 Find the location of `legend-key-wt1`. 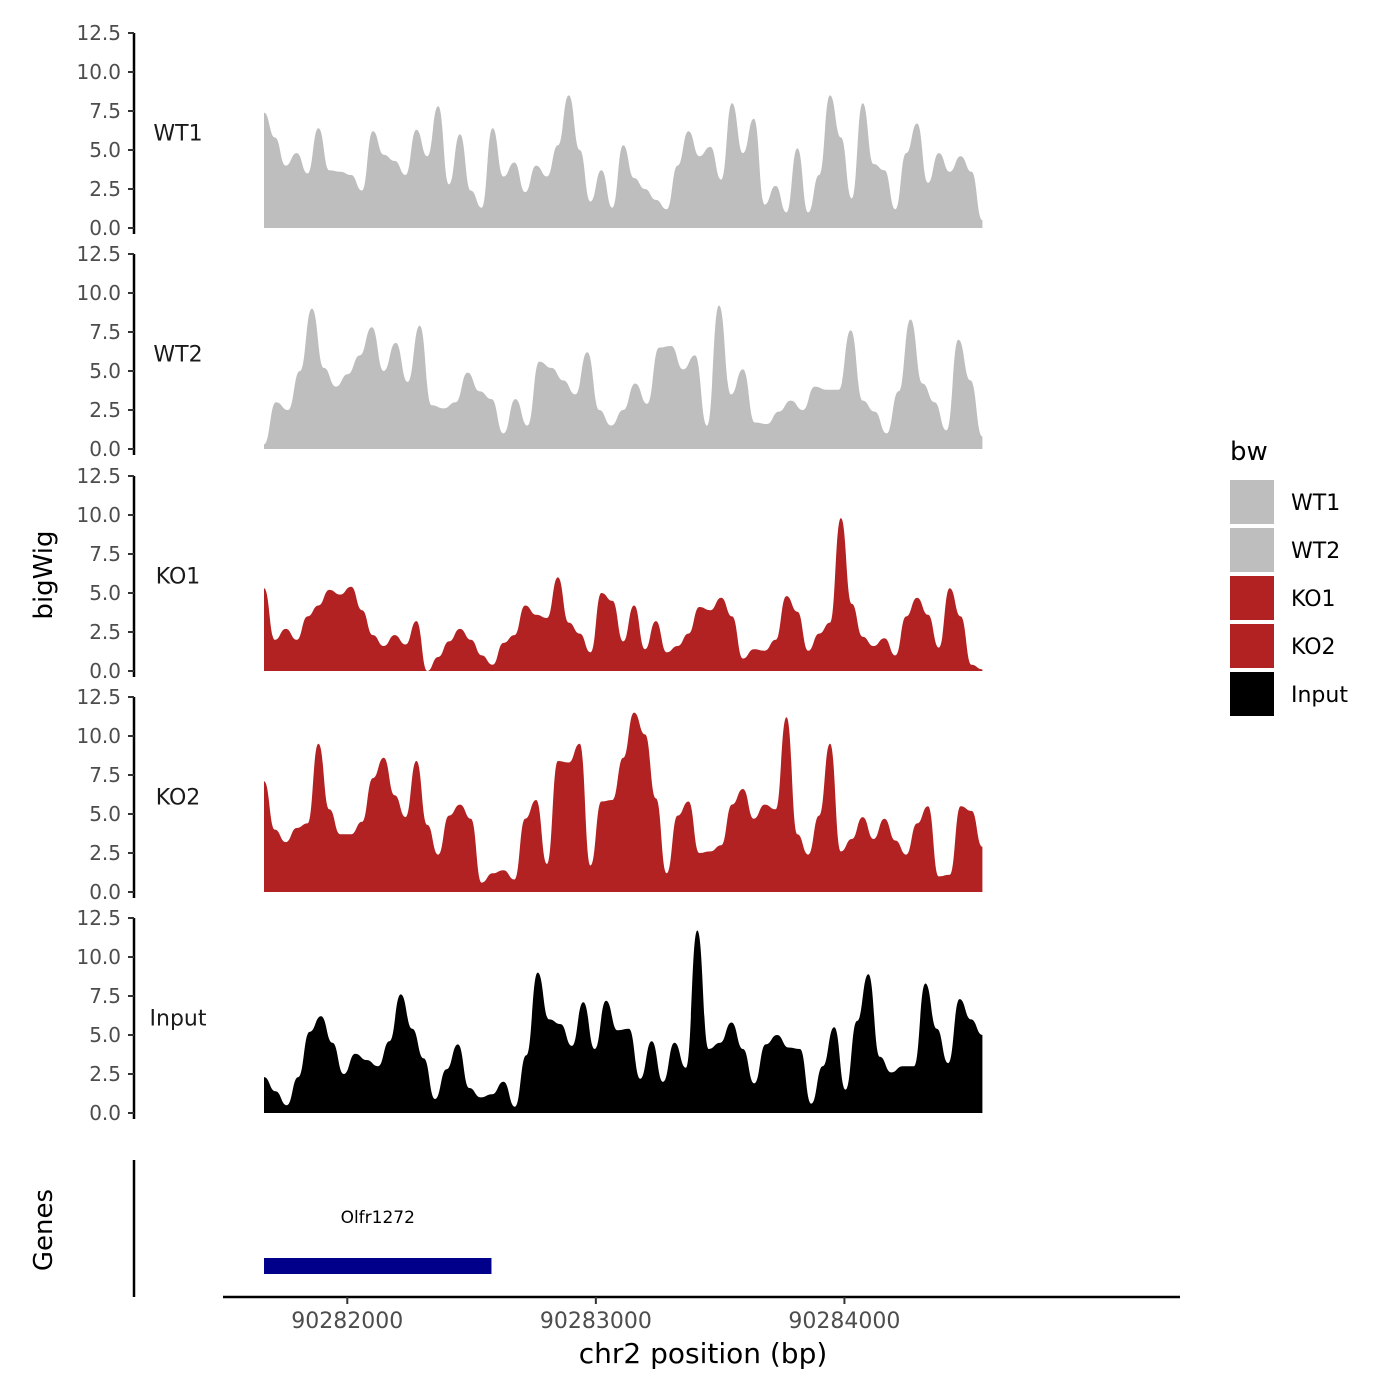

legend-key-wt1 is located at coordinates (1252, 502).